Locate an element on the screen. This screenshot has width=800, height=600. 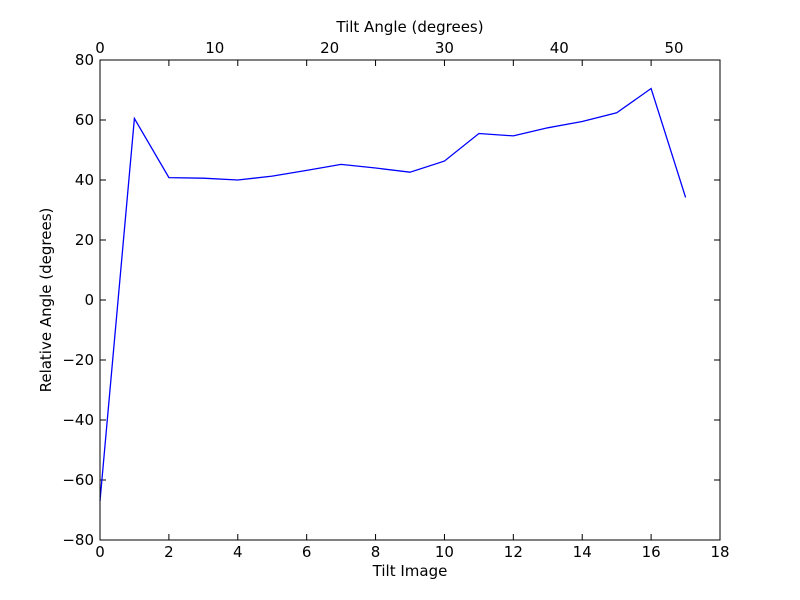
y-tick-label: −80 is located at coordinates (78, 540).